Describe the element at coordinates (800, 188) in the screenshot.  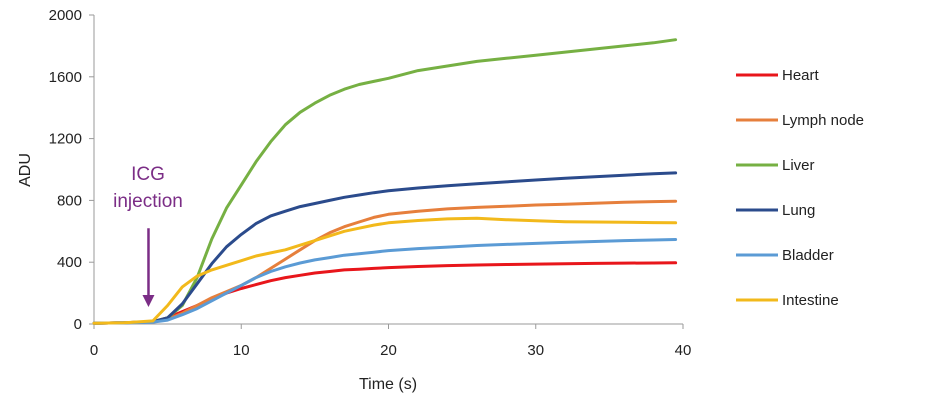
I see `legend: Heart Lymph node Liver Lung Bladder Intestine` at that location.